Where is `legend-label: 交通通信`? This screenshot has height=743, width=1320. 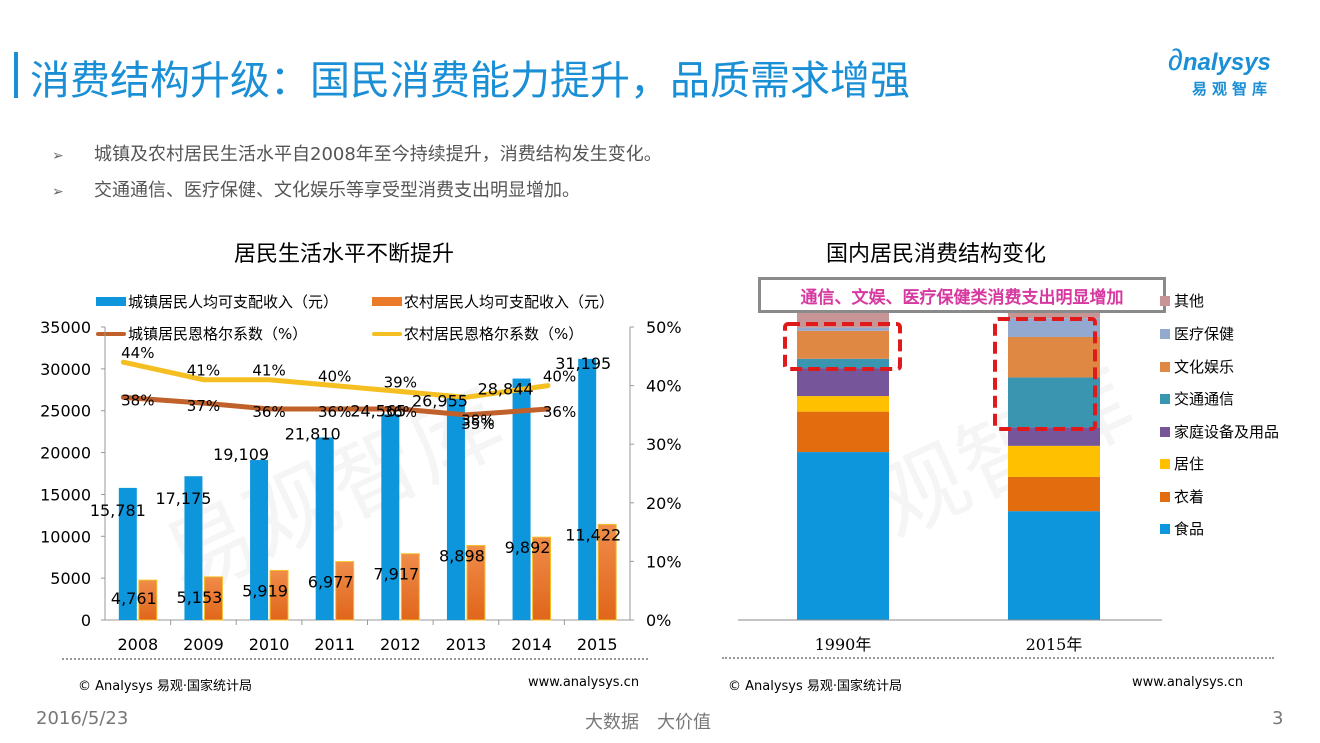
legend-label: 交通通信 is located at coordinates (1204, 399).